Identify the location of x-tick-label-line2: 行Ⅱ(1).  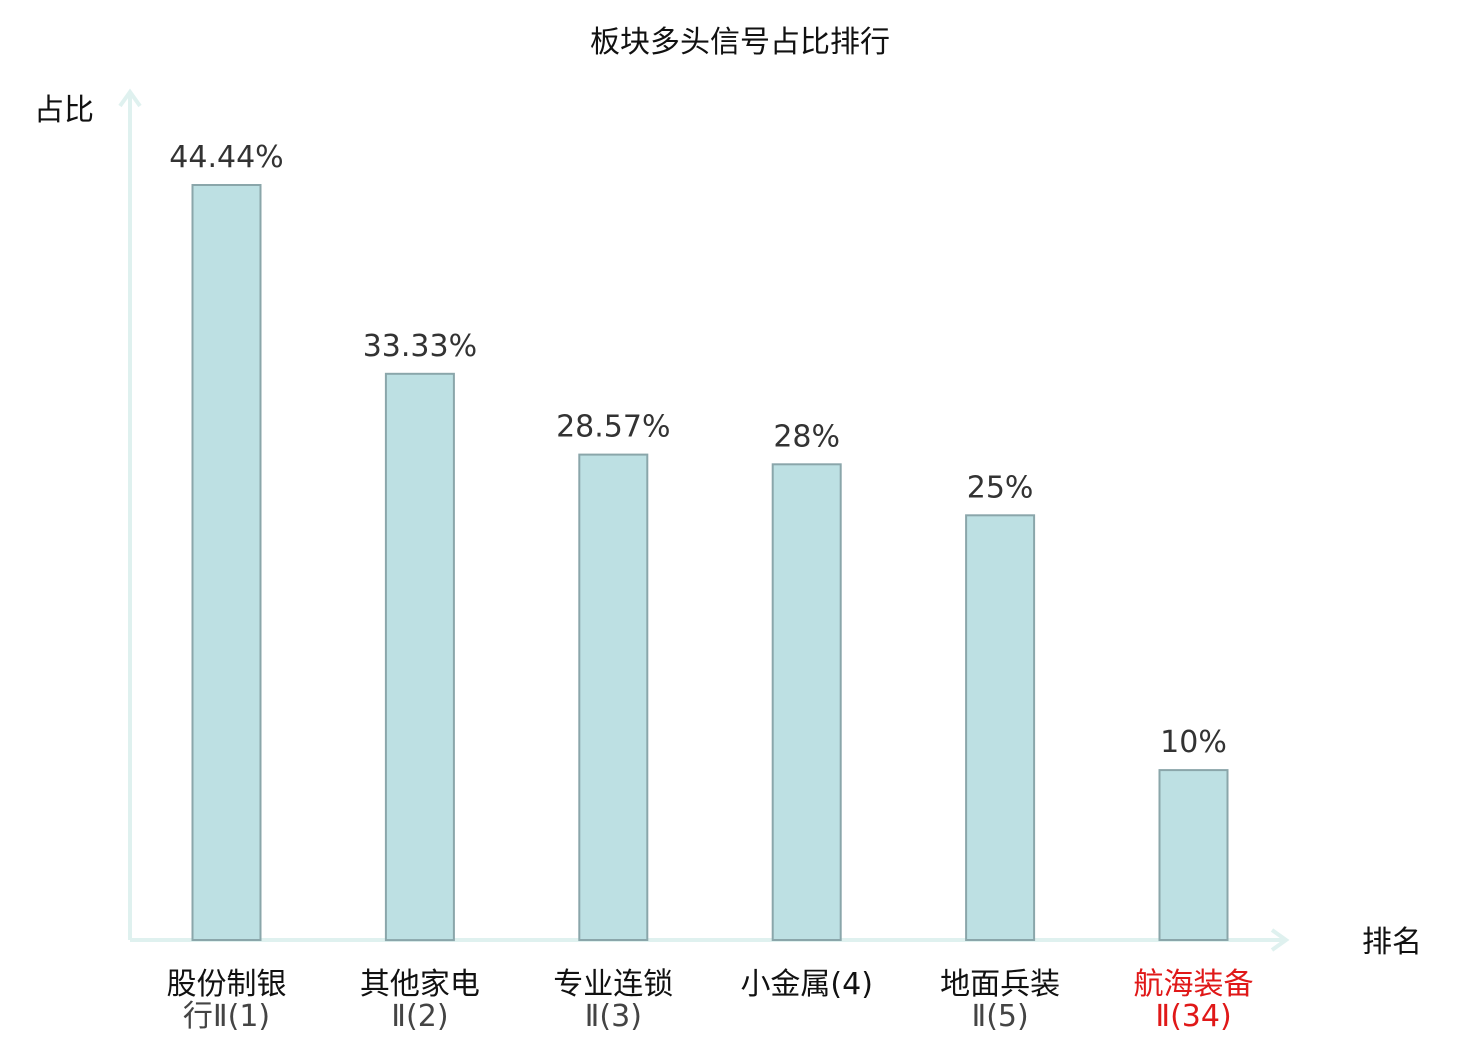
(226, 1016).